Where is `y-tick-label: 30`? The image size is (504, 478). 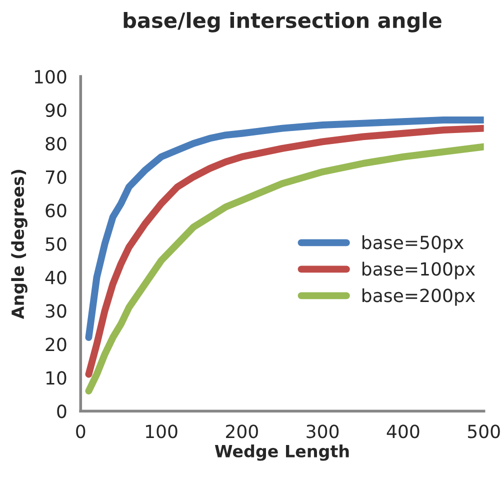 y-tick-label: 30 is located at coordinates (56, 311).